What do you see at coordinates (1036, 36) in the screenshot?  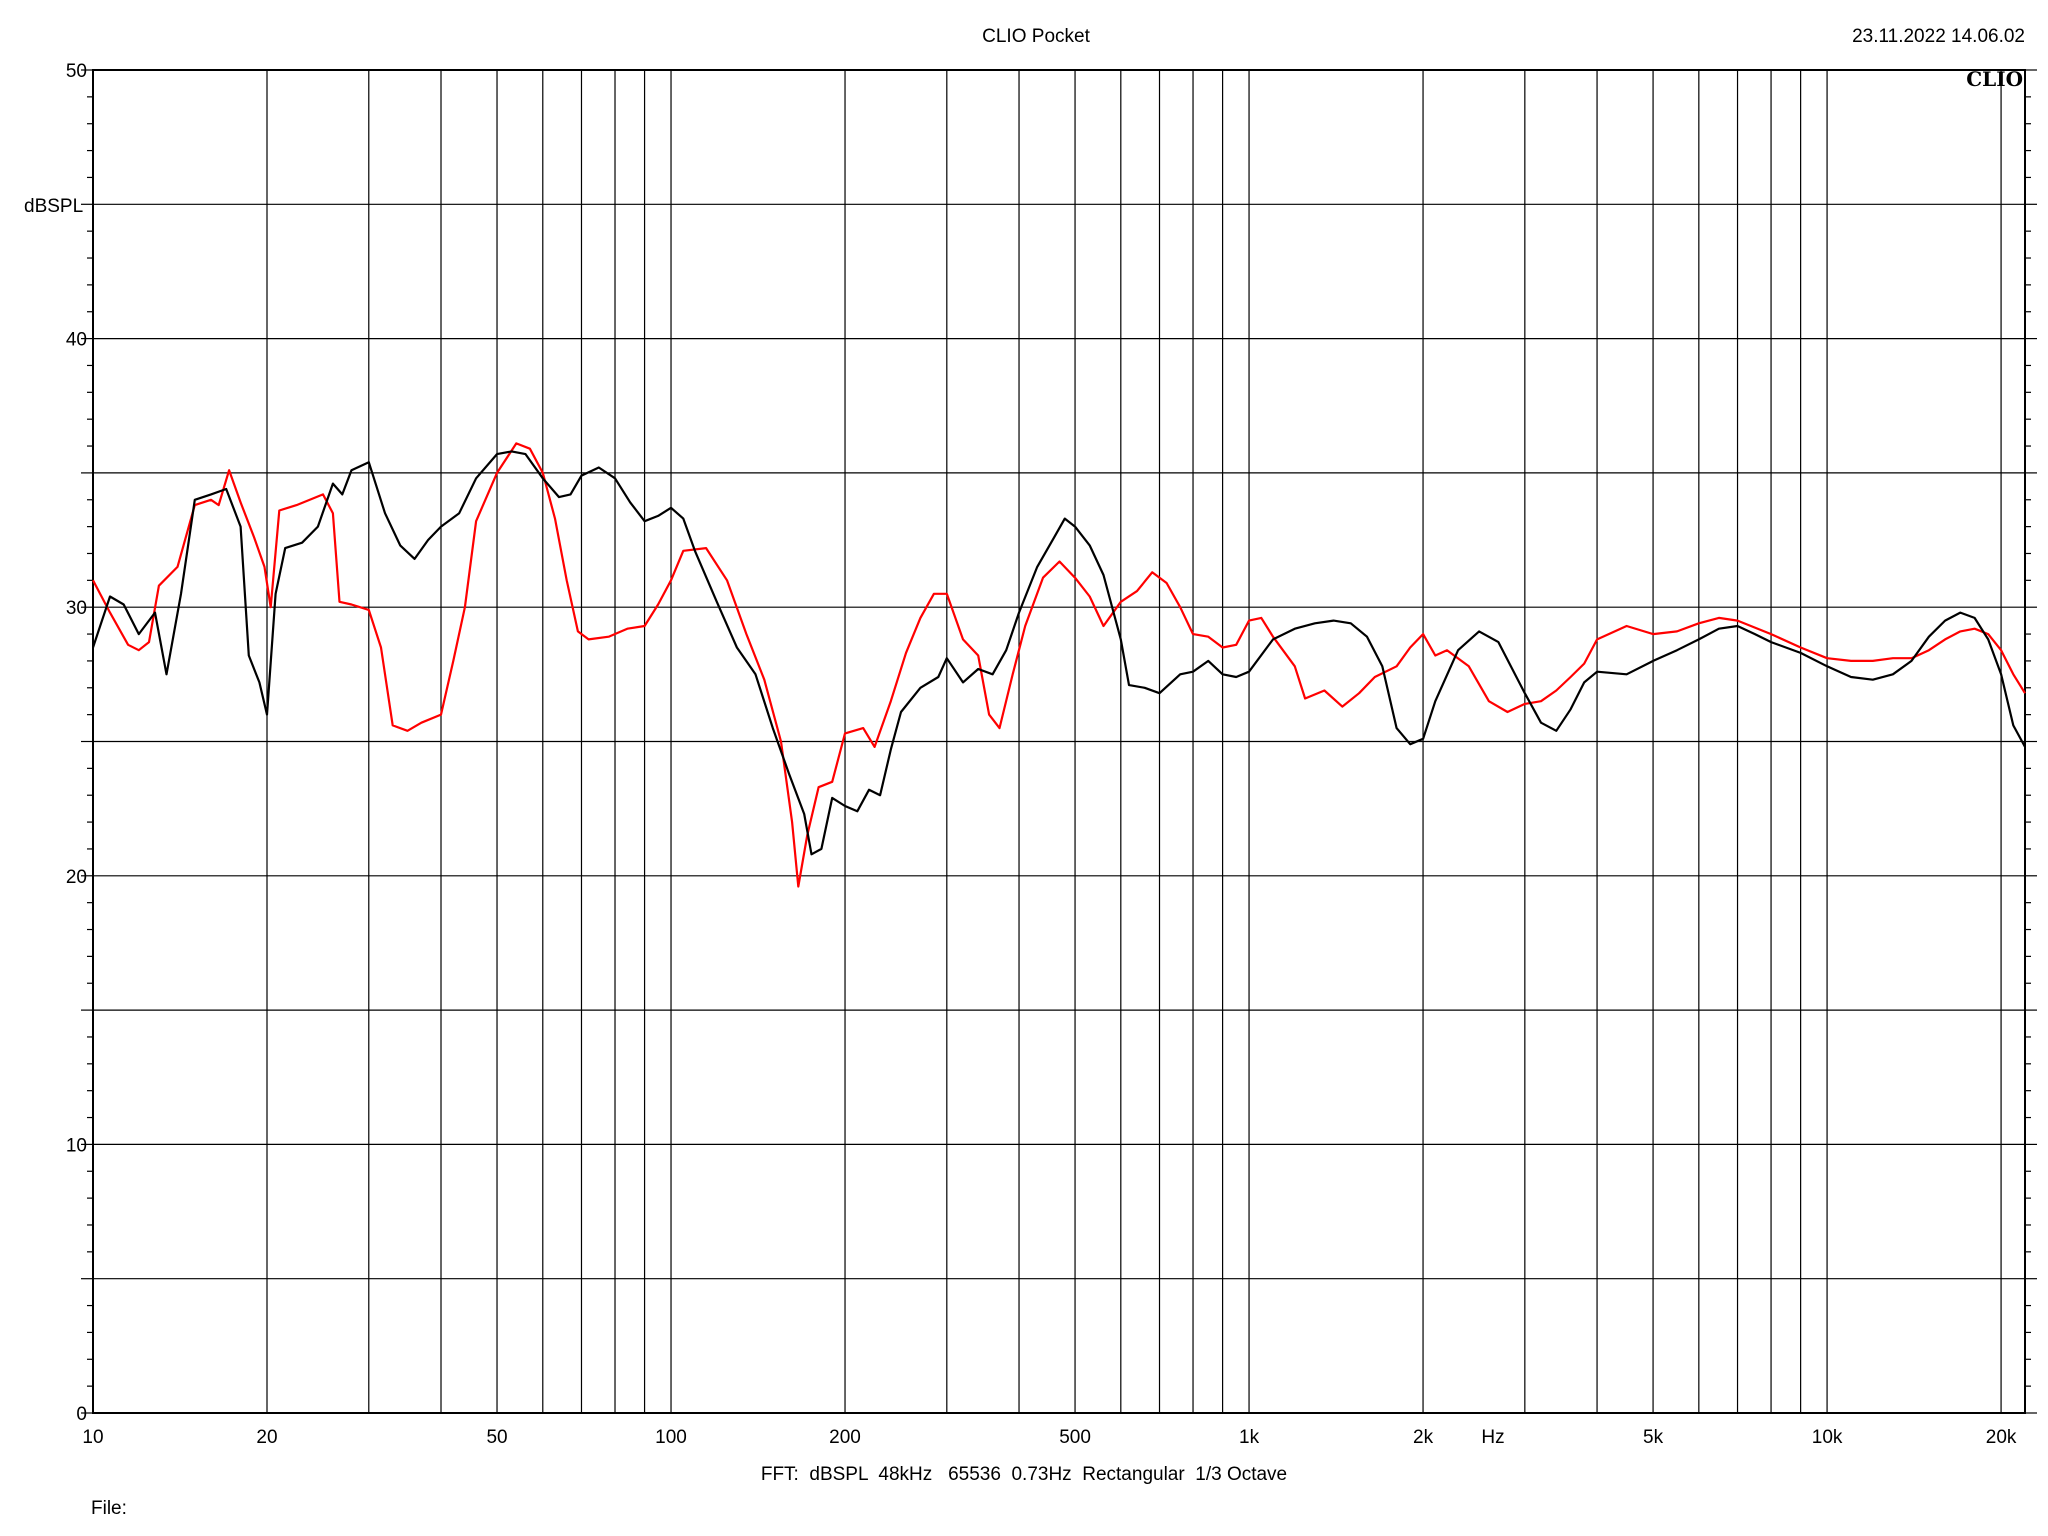 I see `chart-title: CLIO Pocket` at bounding box center [1036, 36].